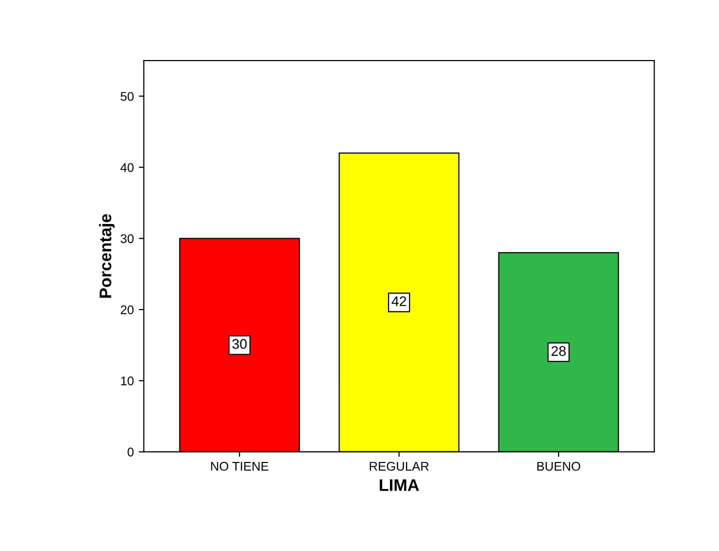  What do you see at coordinates (107, 256) in the screenshot?
I see `y-axis-title: Porcentaje` at bounding box center [107, 256].